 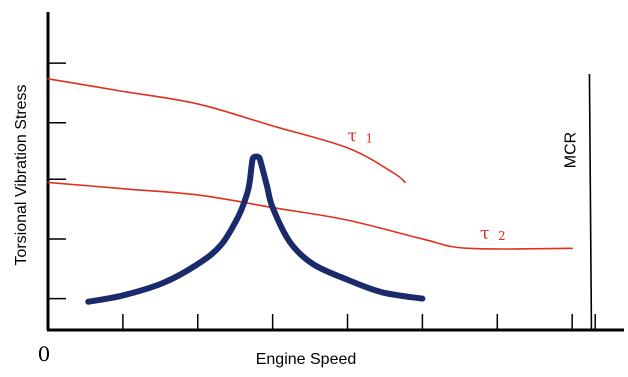 What do you see at coordinates (21, 174) in the screenshot?
I see `y-axis-label: Torsional Vibration Stress` at bounding box center [21, 174].